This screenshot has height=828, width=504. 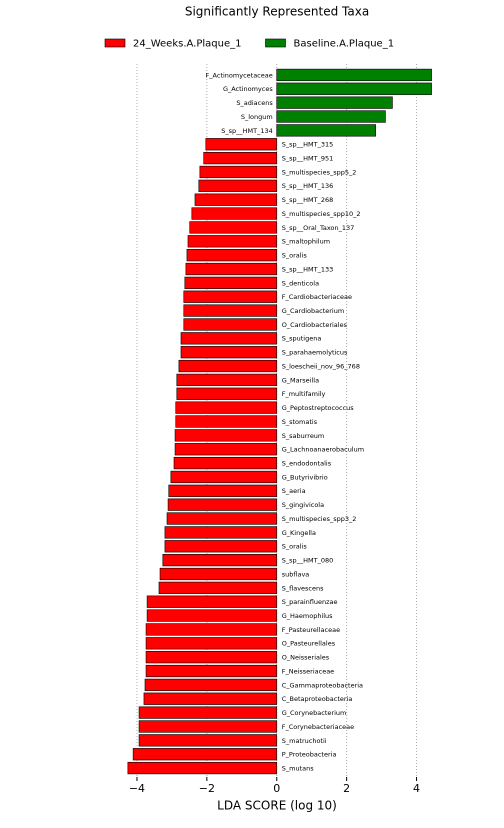 I want to click on x-tick-label: −4, so click(x=137, y=788).